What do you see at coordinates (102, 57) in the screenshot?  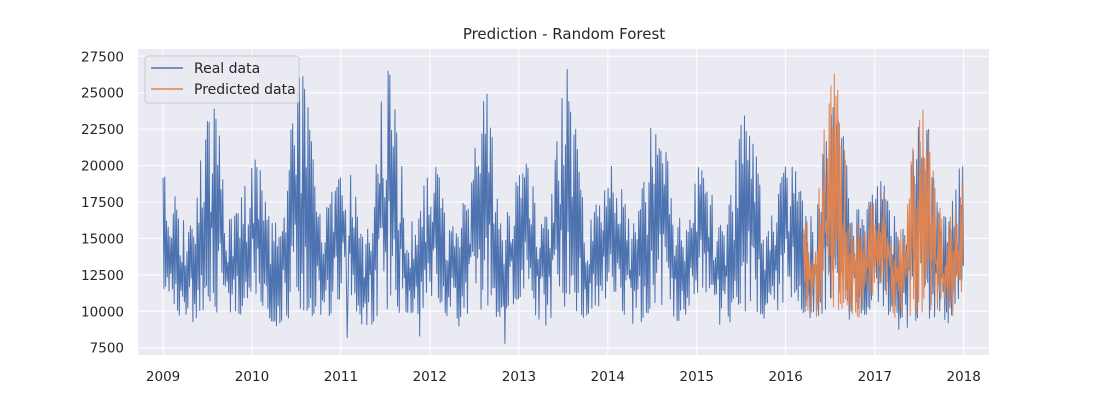 I see `y-tick-label: 27500` at bounding box center [102, 57].